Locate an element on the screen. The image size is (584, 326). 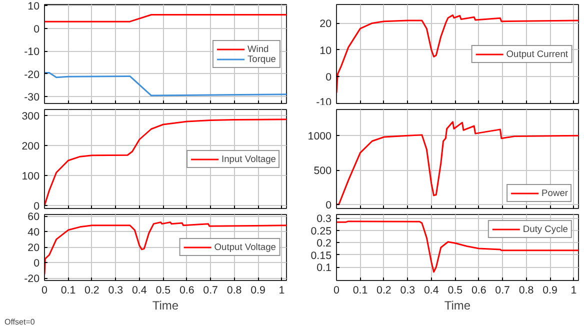
y-tick-label: 100 is located at coordinates (31, 176).